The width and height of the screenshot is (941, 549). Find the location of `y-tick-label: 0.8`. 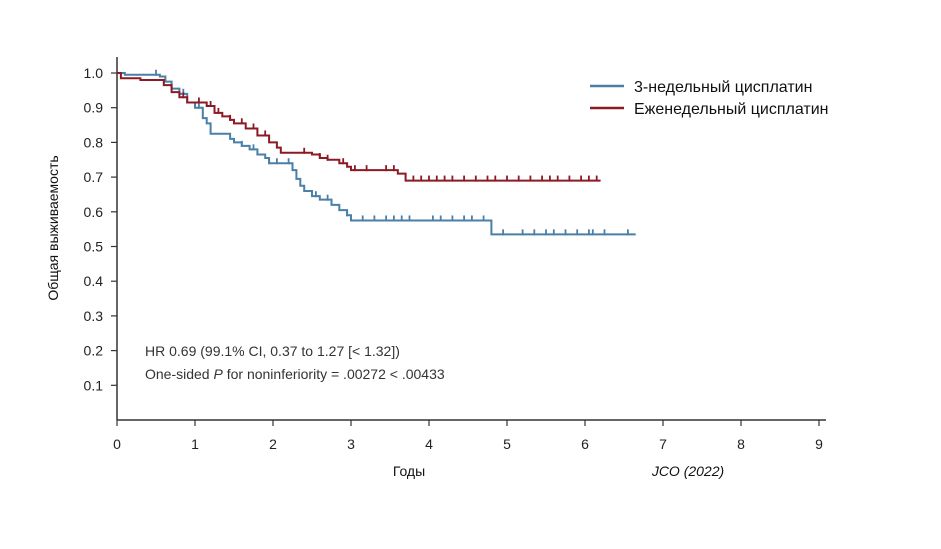

y-tick-label: 0.8 is located at coordinates (94, 142).